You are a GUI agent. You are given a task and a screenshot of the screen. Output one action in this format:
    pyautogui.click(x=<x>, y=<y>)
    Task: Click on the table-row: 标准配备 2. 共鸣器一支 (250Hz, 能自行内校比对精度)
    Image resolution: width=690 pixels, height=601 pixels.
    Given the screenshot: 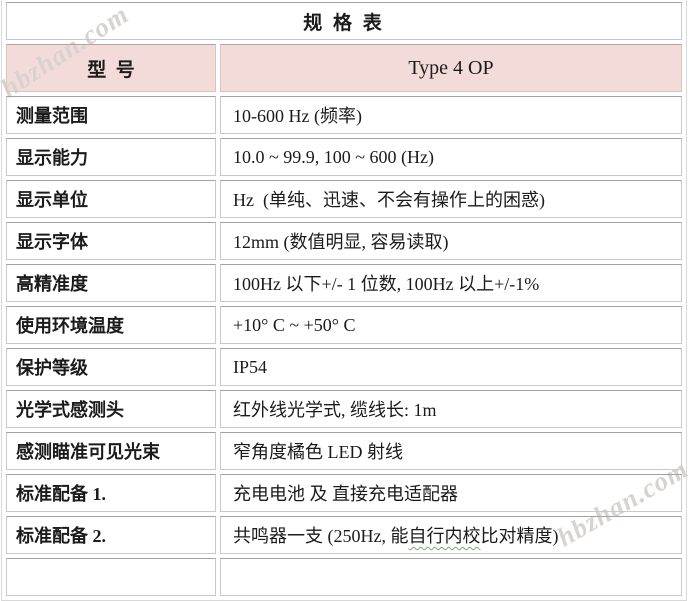 What is the action you would take?
    pyautogui.click(x=344, y=535)
    